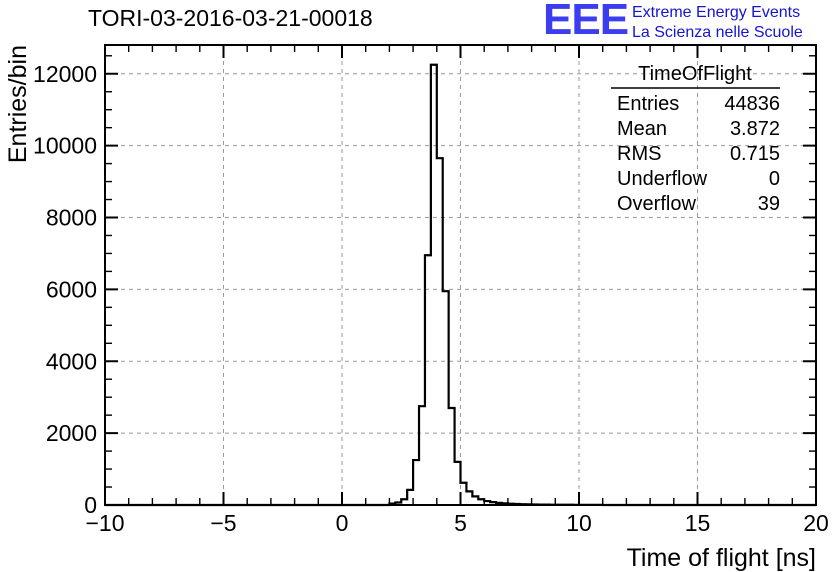 The height and width of the screenshot is (572, 836). Describe the element at coordinates (695, 74) in the screenshot. I see `stats-box-title: TimeOfFlight` at that location.